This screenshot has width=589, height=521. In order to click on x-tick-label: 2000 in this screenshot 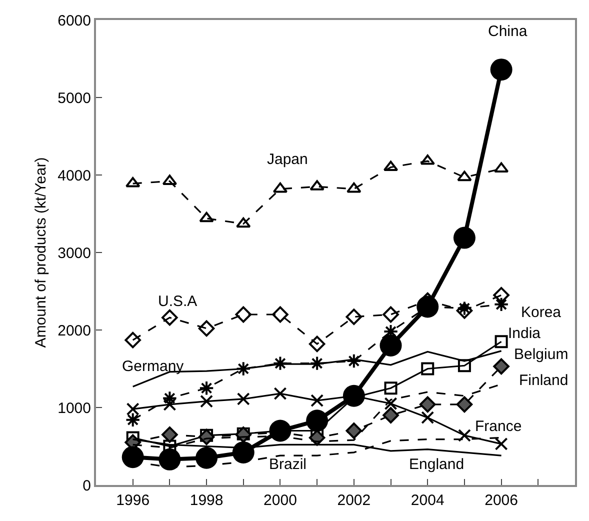, I will do `click(280, 500)`.